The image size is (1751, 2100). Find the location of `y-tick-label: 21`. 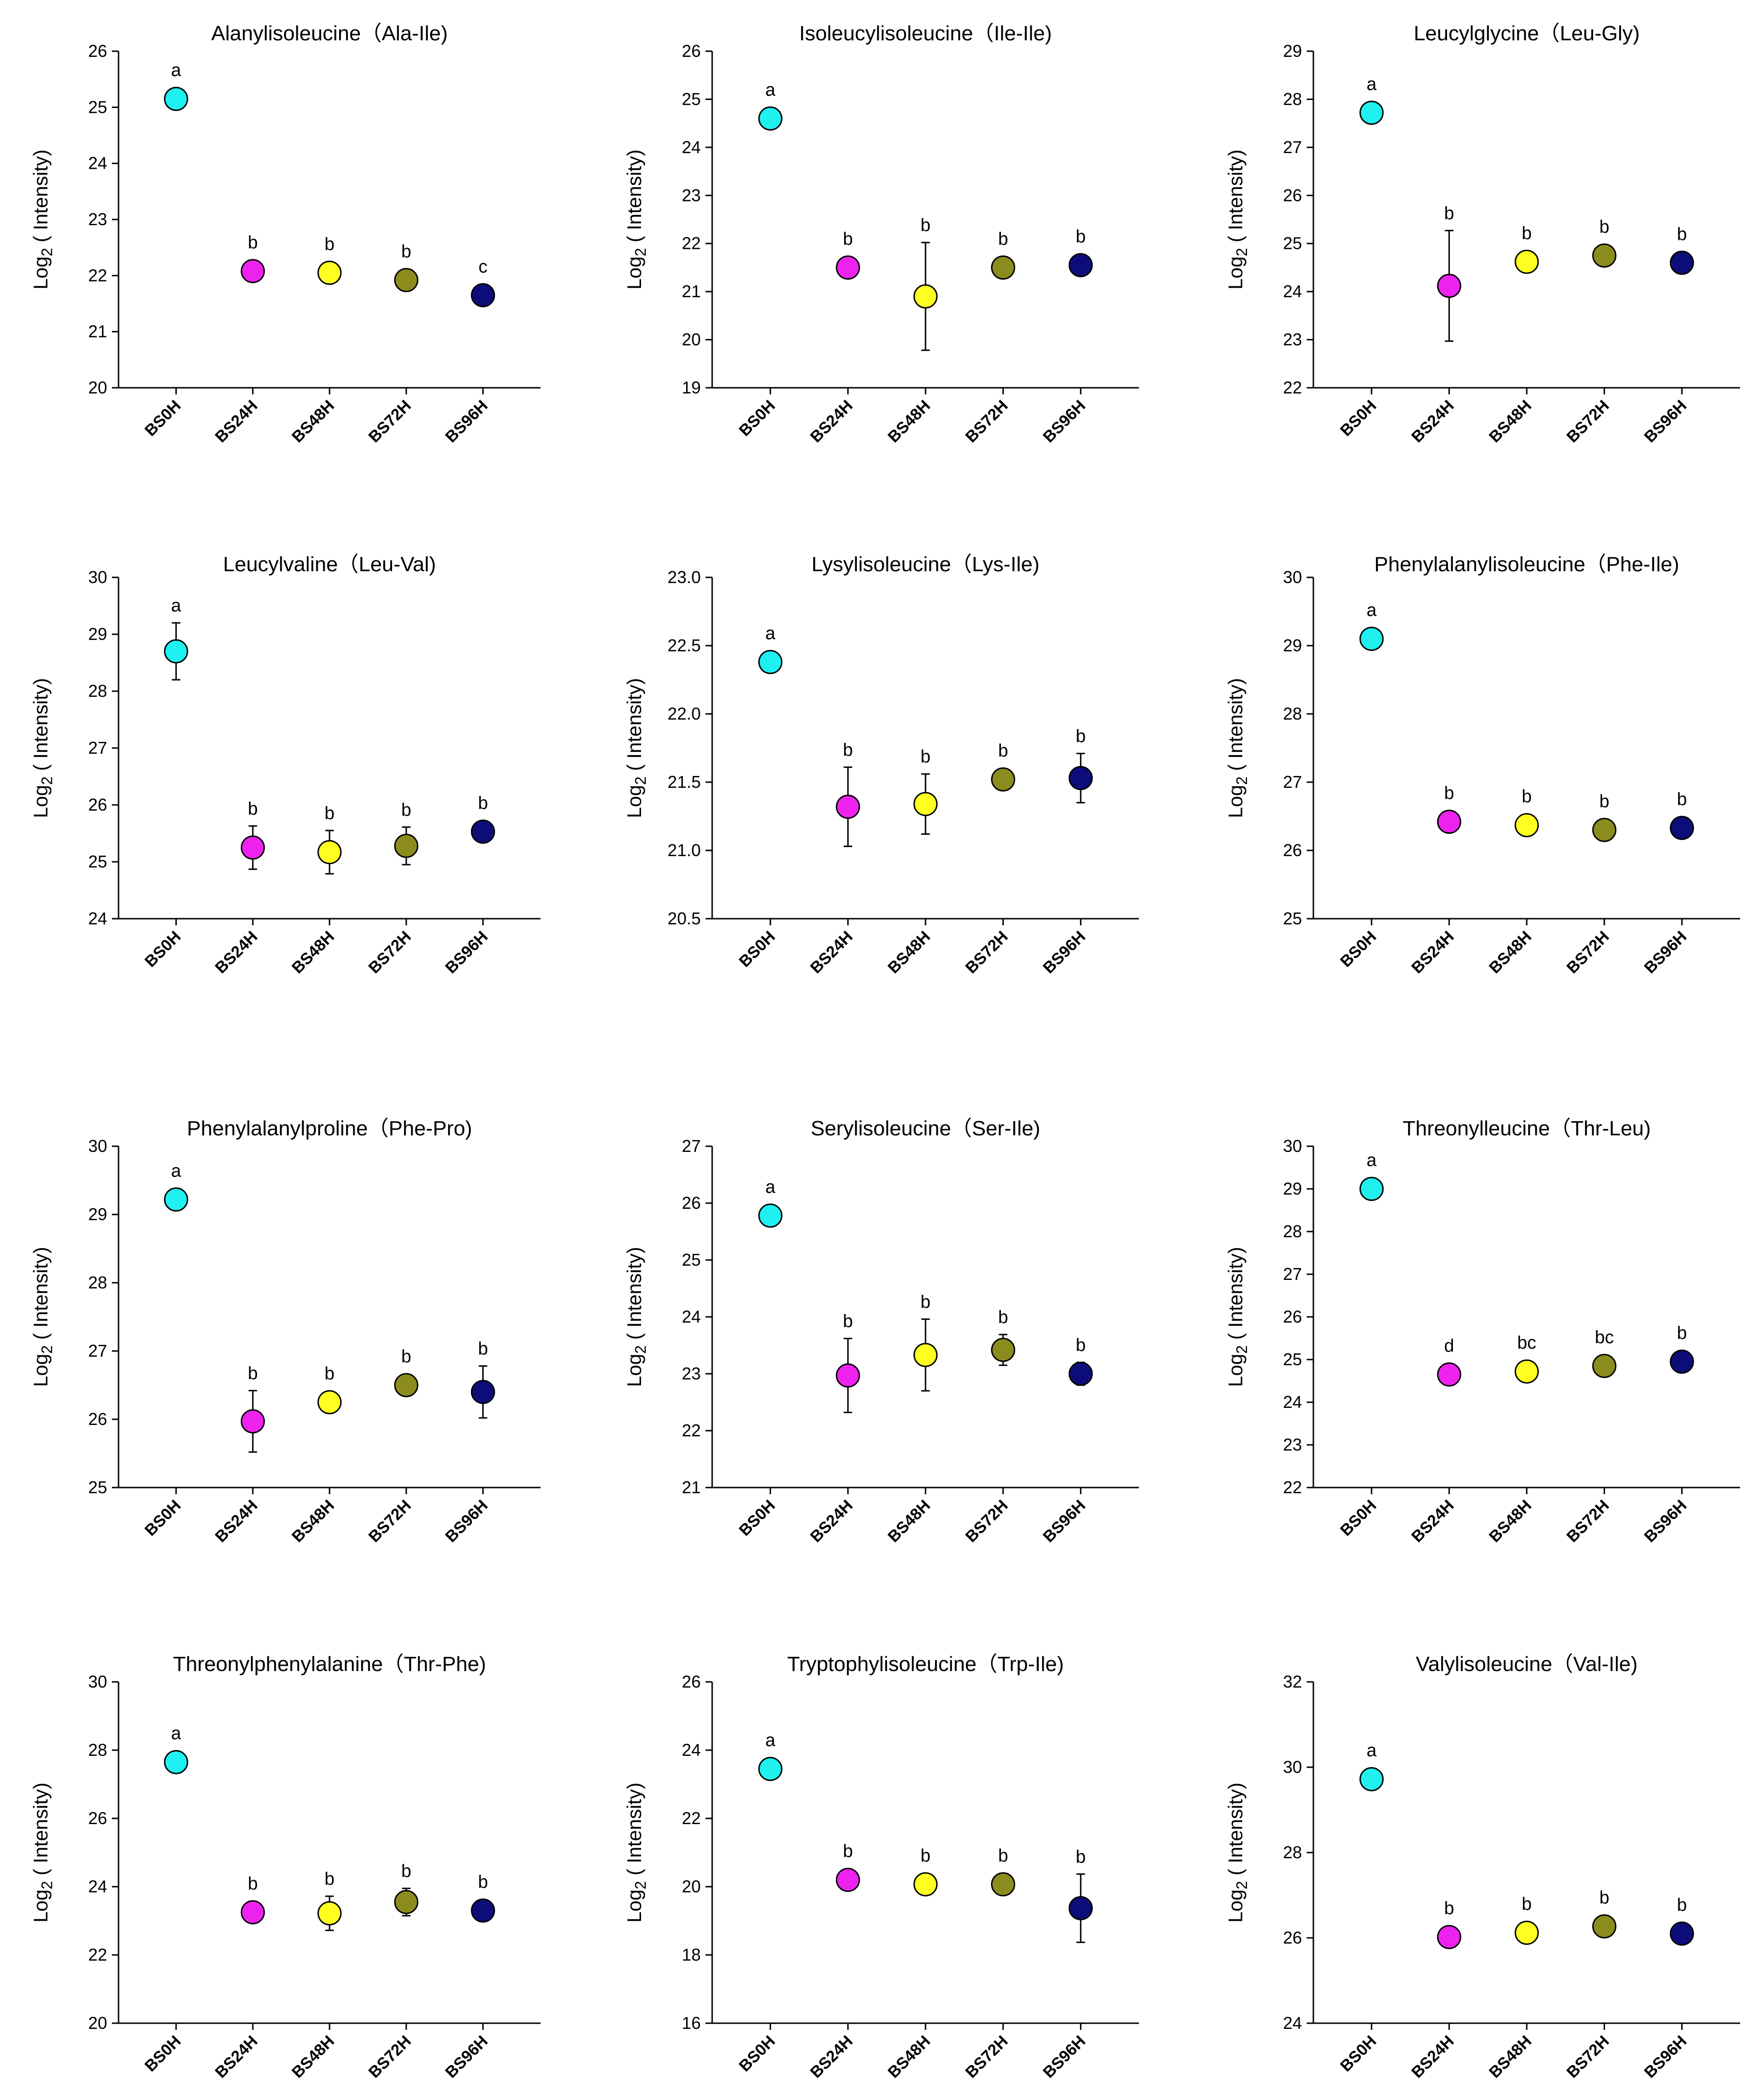

y-tick-label: 21 is located at coordinates (692, 291).